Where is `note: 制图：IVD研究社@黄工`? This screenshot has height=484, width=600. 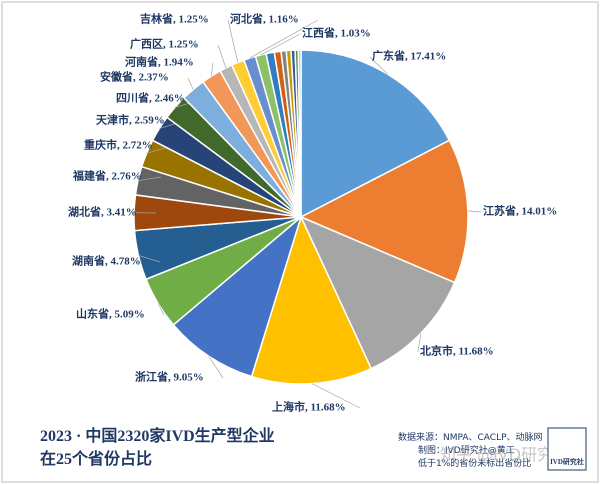 note: 制图：IVD研究社@黄工 is located at coordinates (466, 450).